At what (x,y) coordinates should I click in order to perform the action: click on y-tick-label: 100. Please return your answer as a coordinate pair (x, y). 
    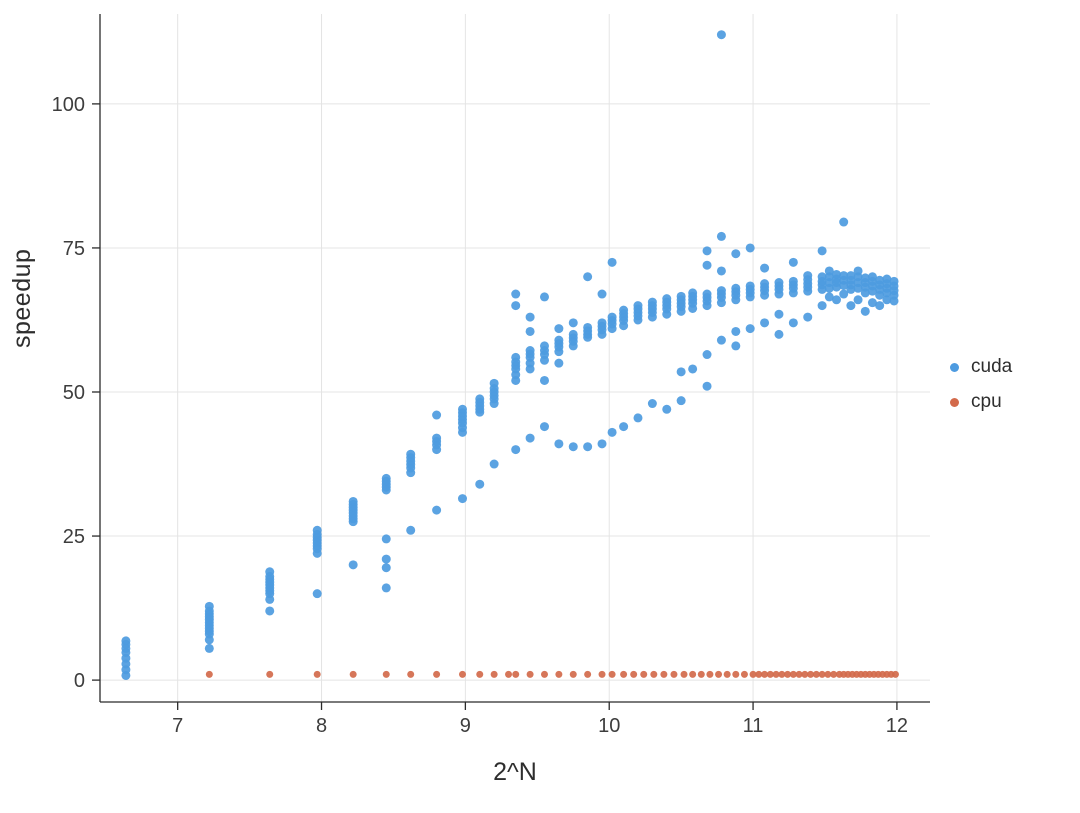
    Looking at the image, I should click on (68, 105).